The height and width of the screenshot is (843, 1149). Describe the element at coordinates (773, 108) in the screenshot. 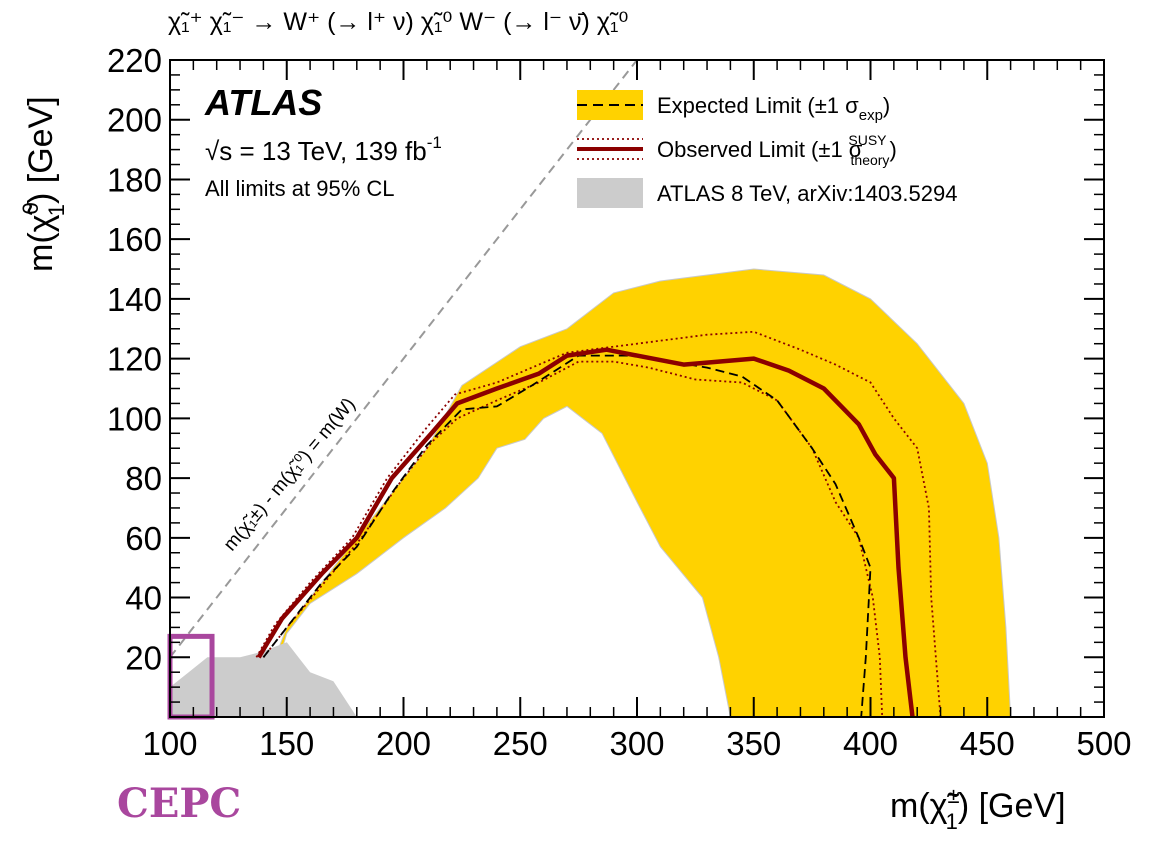

I see `legend-expected-label: Expected Limit (±1 σexp)` at that location.